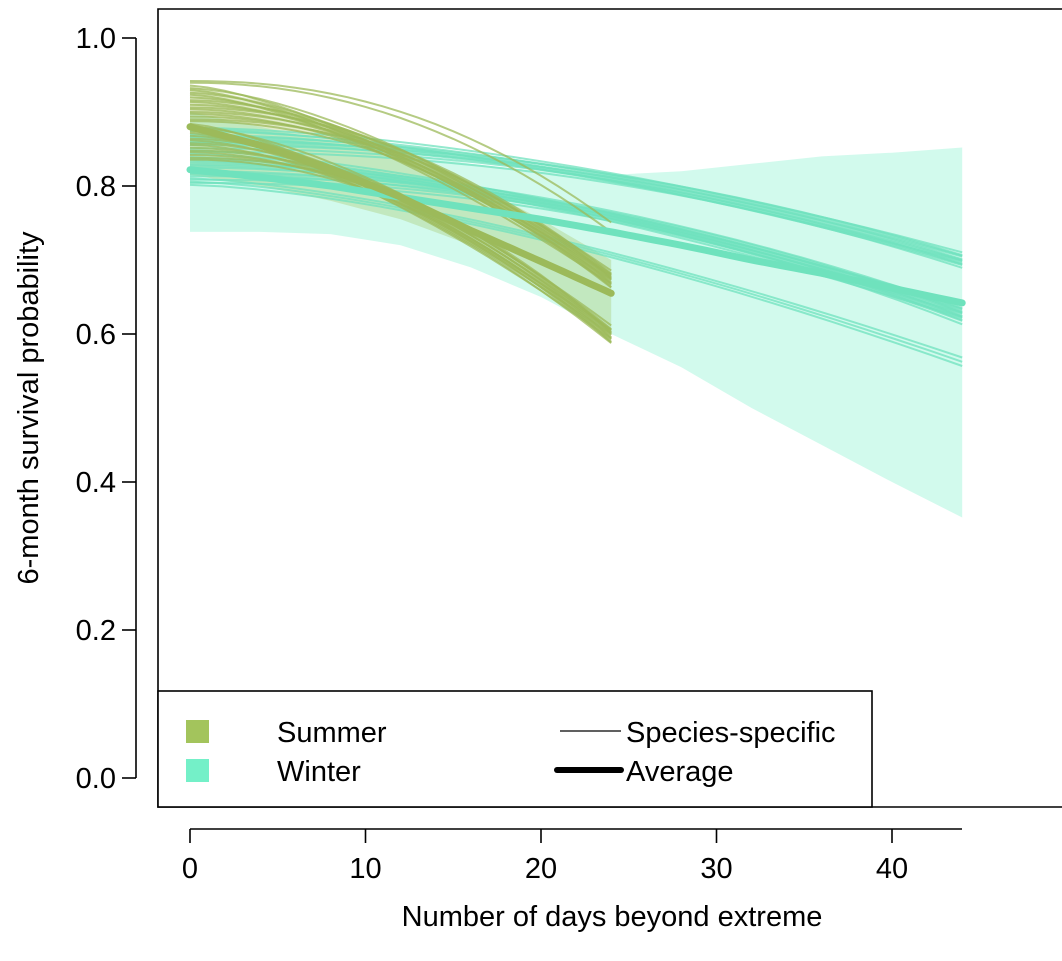  Describe the element at coordinates (96, 335) in the screenshot. I see `y-tick-label: 0.6` at that location.